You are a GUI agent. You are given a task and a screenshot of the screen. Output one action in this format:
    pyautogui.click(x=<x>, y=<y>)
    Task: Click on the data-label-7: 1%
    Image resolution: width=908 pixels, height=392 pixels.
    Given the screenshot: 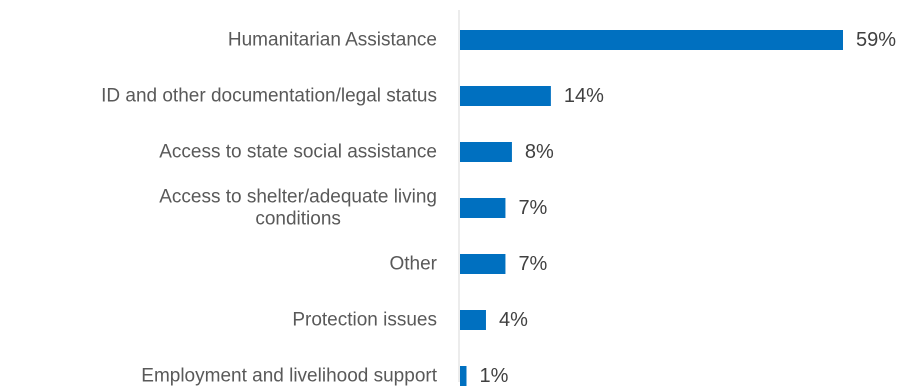 What is the action you would take?
    pyautogui.click(x=493, y=376)
    